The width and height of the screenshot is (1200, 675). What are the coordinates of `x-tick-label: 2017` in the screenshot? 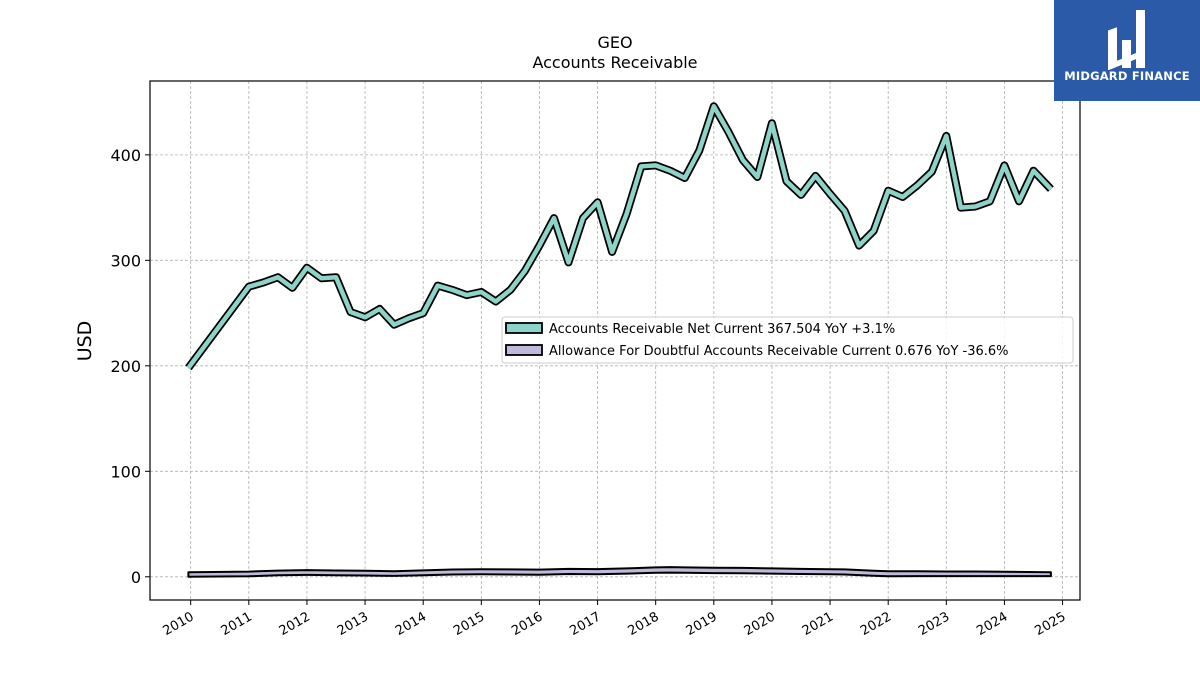 It's located at (585, 624).